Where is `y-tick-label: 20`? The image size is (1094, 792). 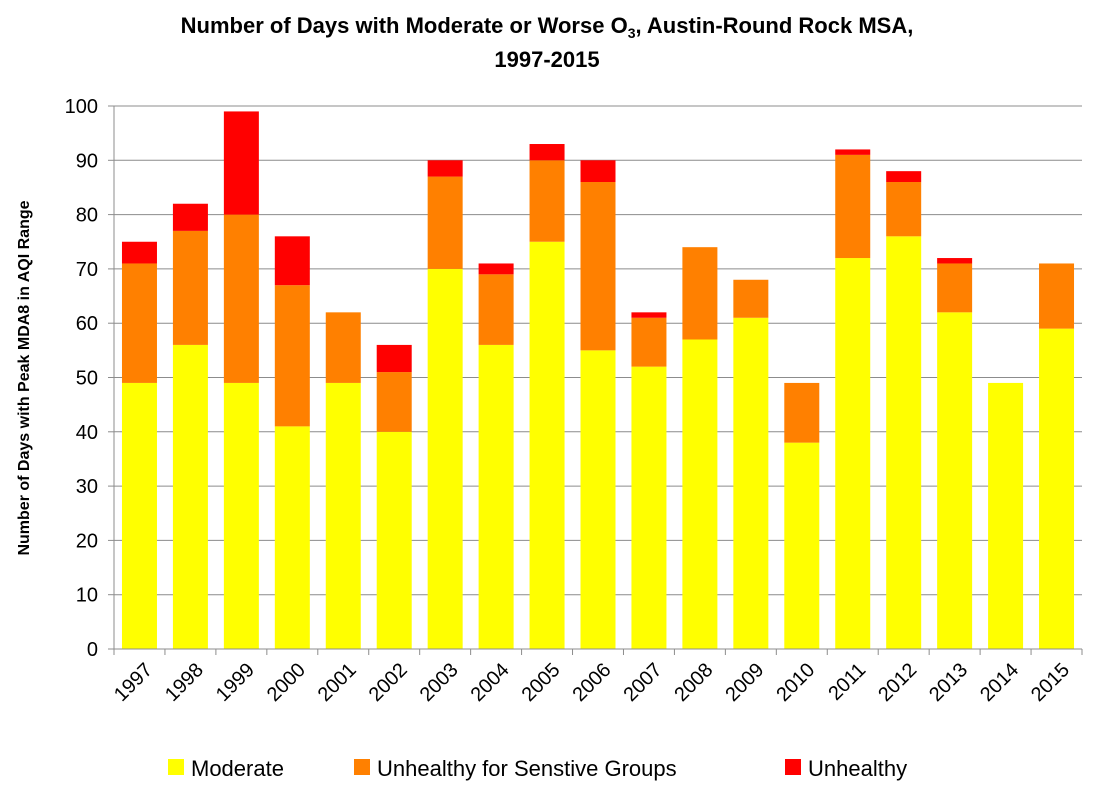 y-tick-label: 20 is located at coordinates (87, 541).